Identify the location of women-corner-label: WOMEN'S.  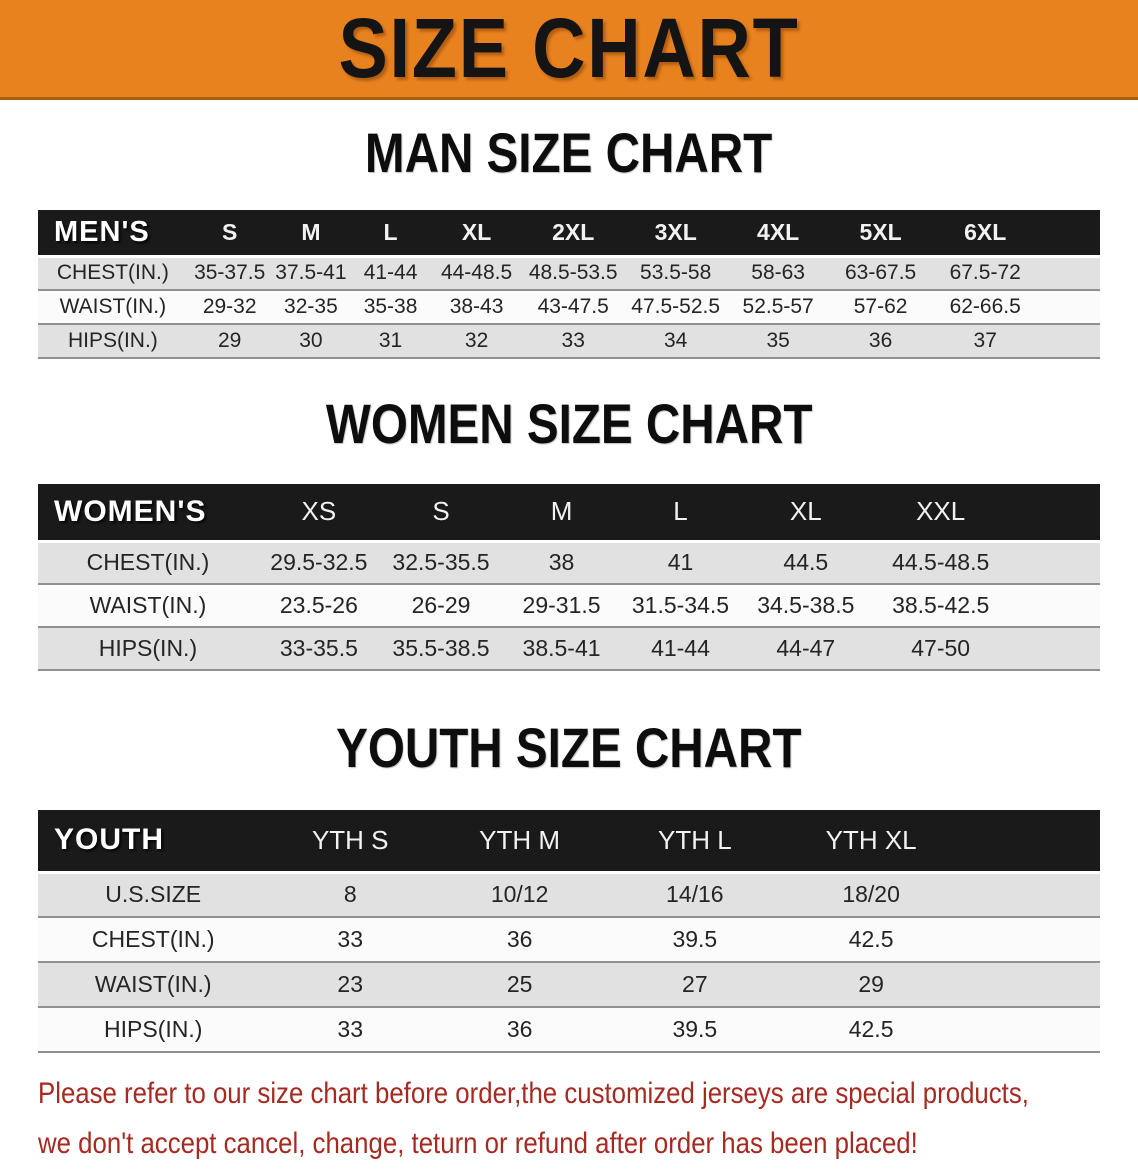
(130, 511).